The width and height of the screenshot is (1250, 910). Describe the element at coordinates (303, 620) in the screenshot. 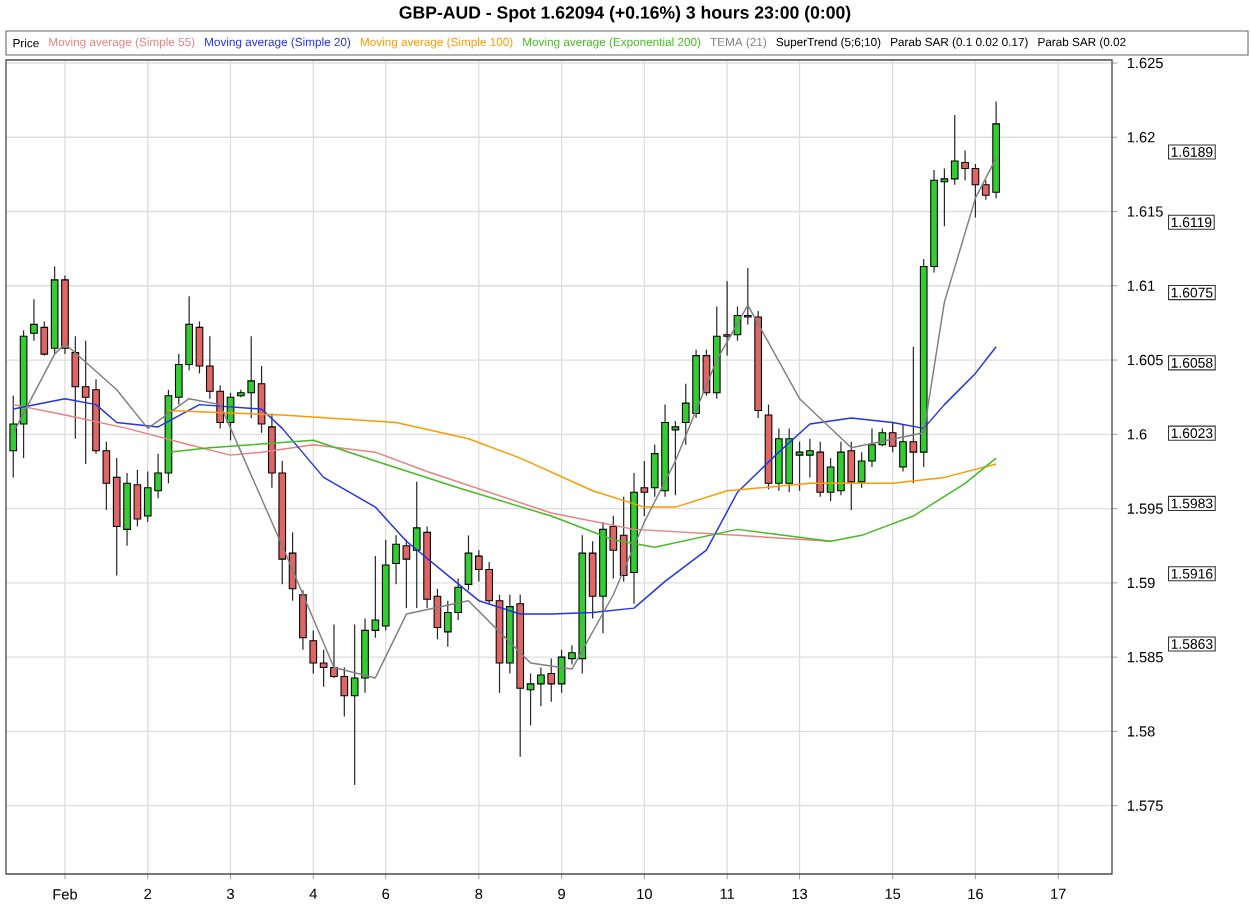

I see `candlestick` at that location.